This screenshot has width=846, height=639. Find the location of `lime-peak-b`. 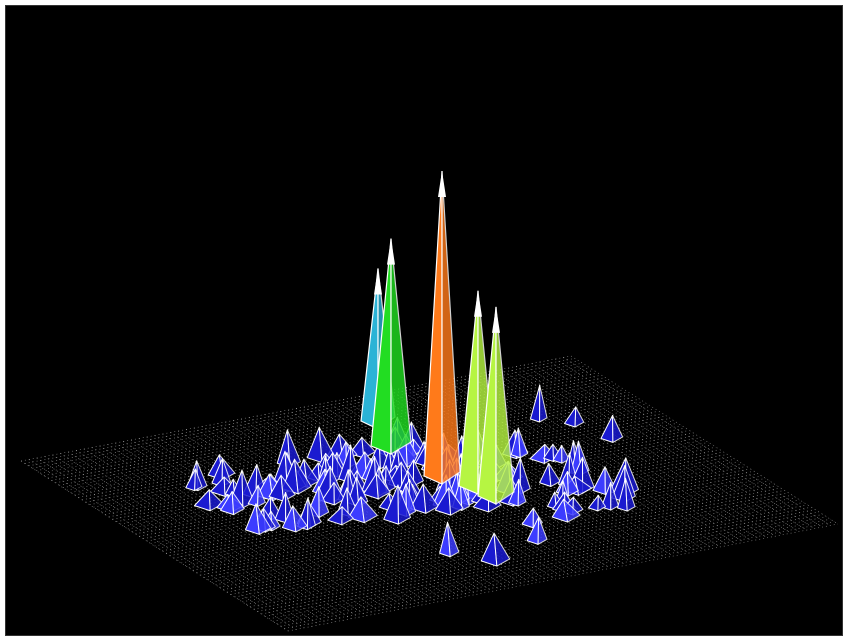

lime-peak-b is located at coordinates (496, 406).